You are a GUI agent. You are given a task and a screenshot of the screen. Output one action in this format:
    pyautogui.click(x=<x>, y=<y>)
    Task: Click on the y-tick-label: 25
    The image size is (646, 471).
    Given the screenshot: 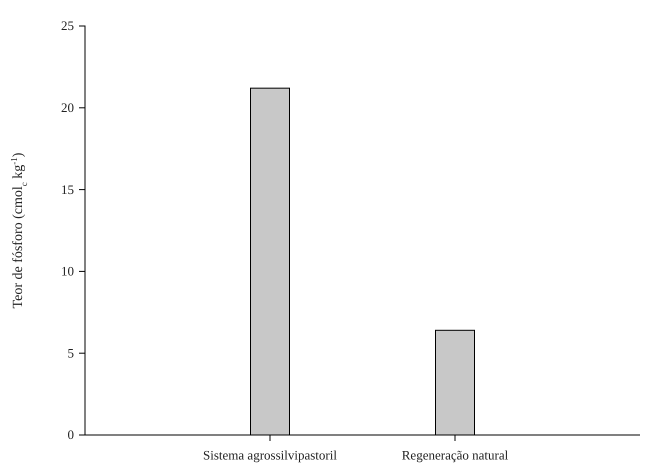 What is the action you would take?
    pyautogui.click(x=67, y=26)
    